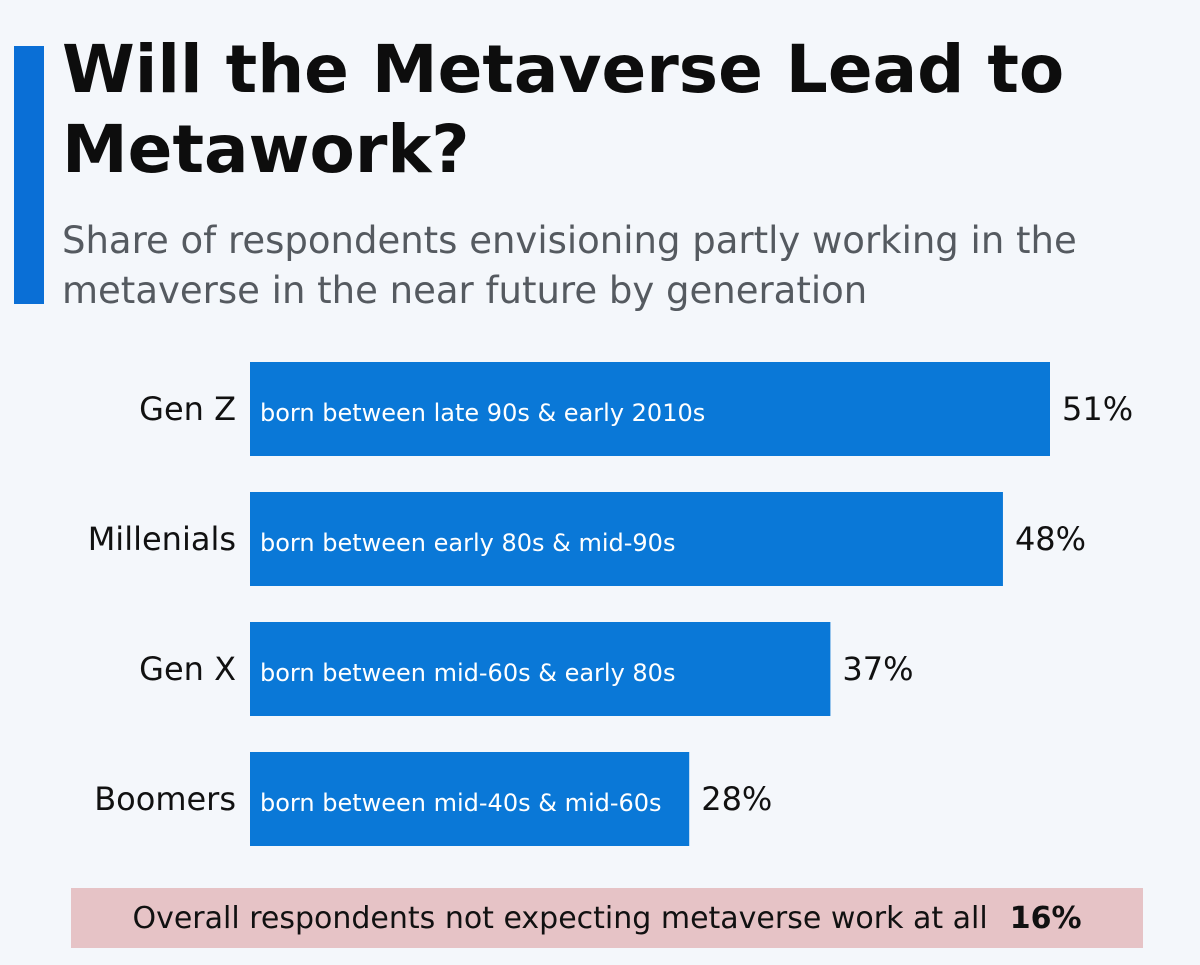 This screenshot has height=965, width=1200. Describe the element at coordinates (29, 175) in the screenshot. I see `accent-bar` at that location.